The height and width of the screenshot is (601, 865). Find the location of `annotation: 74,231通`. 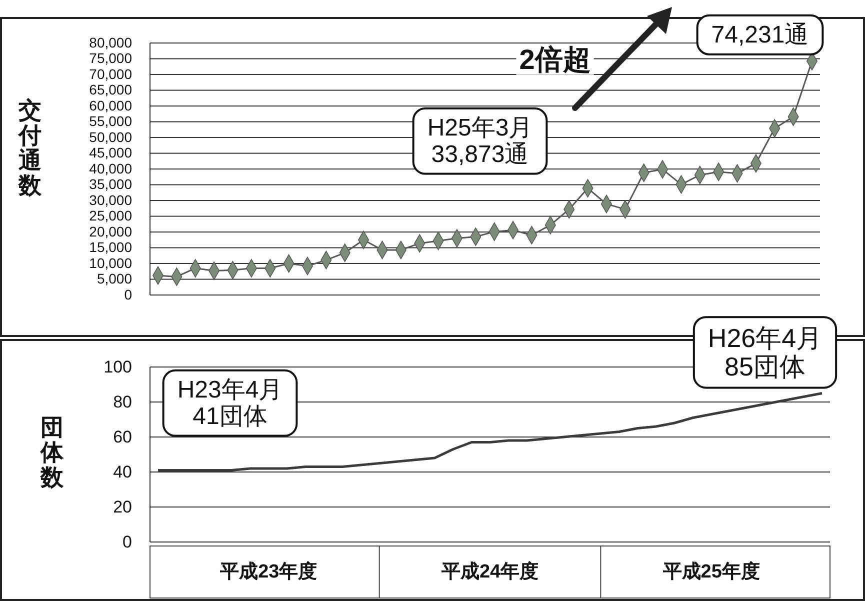

annotation: 74,231通 is located at coordinates (760, 34).